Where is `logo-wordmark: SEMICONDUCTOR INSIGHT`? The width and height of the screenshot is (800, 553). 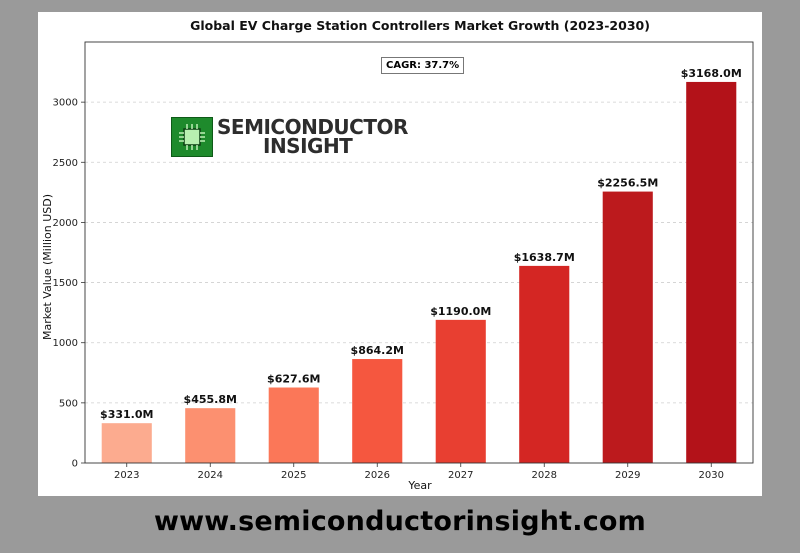 logo-wordmark: SEMICONDUCTOR INSIGHT is located at coordinates (312, 136).